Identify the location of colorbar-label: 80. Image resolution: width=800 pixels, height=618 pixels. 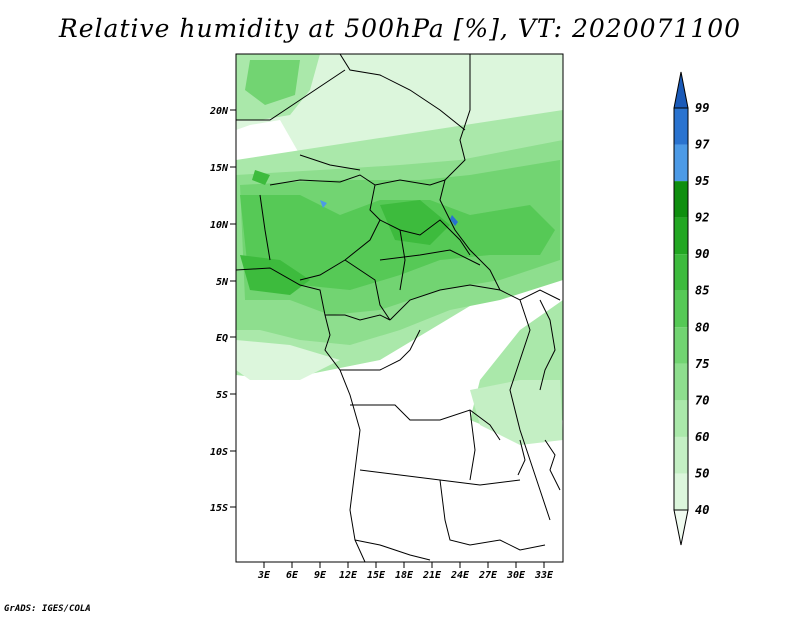
(702, 327).